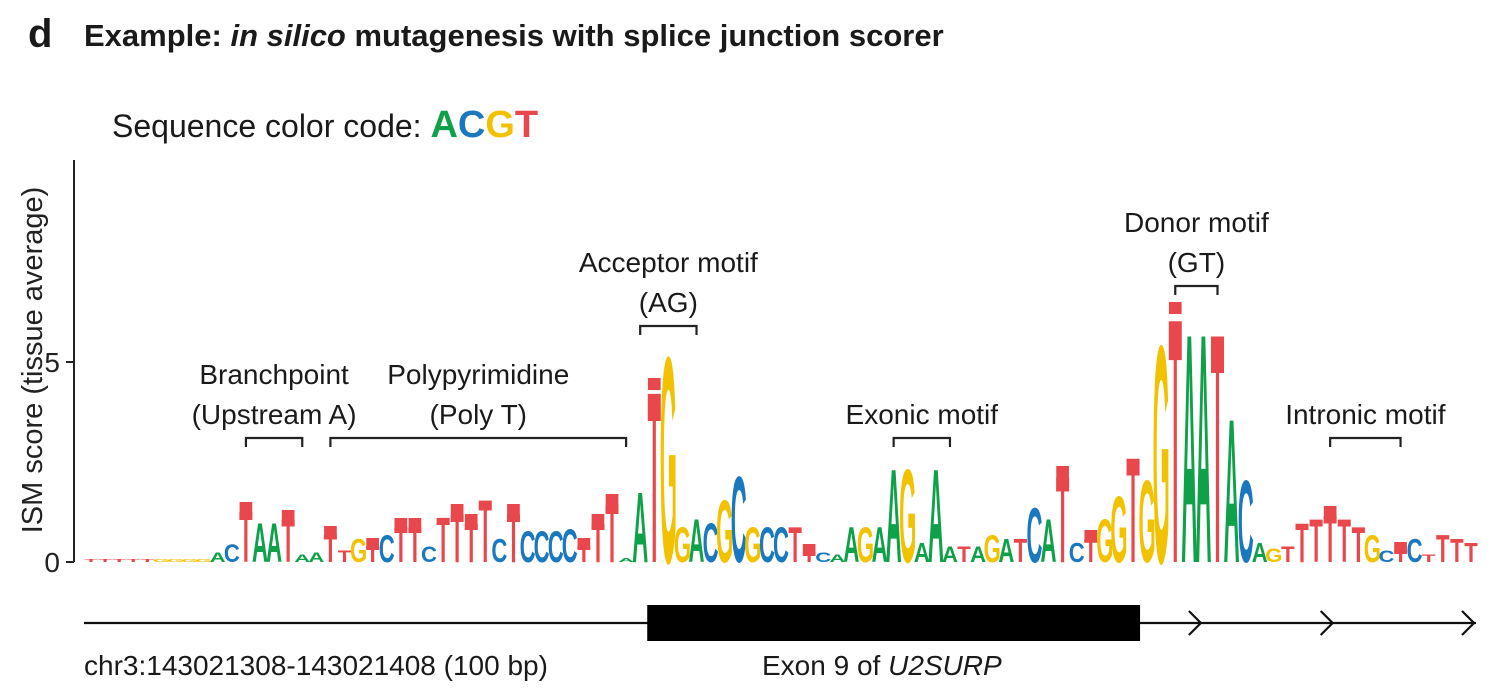  I want to click on logo-letter-25: T, so click(442, 541).